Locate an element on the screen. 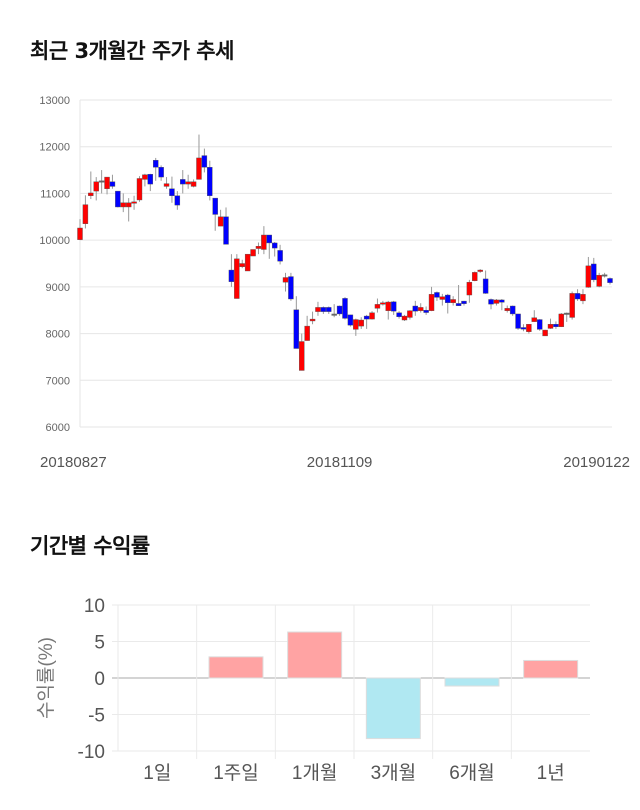  y-tick-label: -10 is located at coordinates (91, 752).